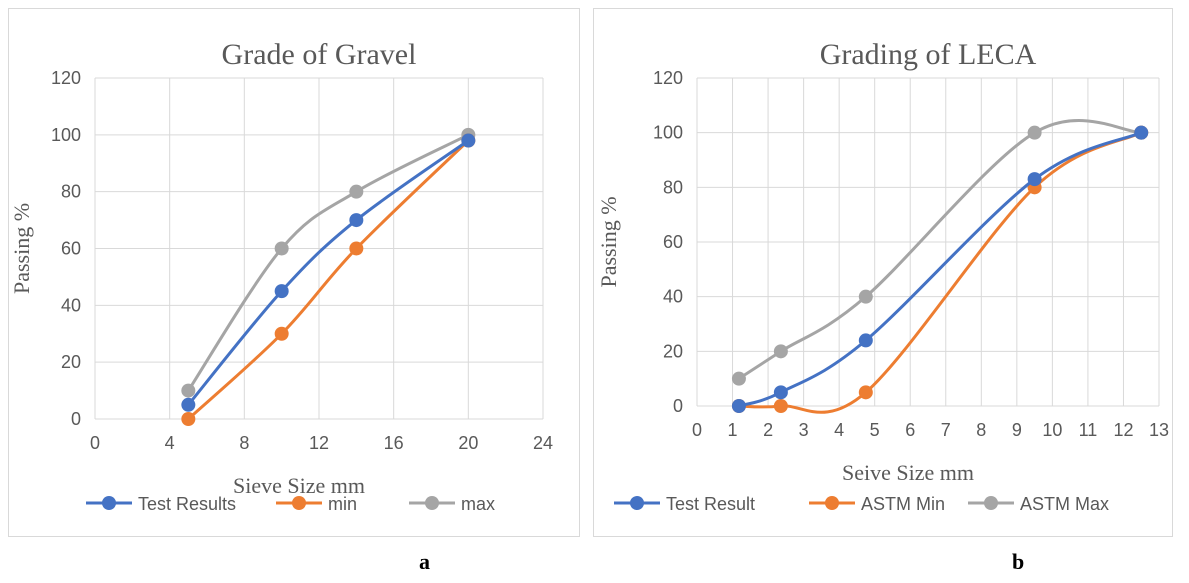 This screenshot has height=583, width=1189. What do you see at coordinates (637, 503) in the screenshot?
I see `legend-marker-test-result` at bounding box center [637, 503].